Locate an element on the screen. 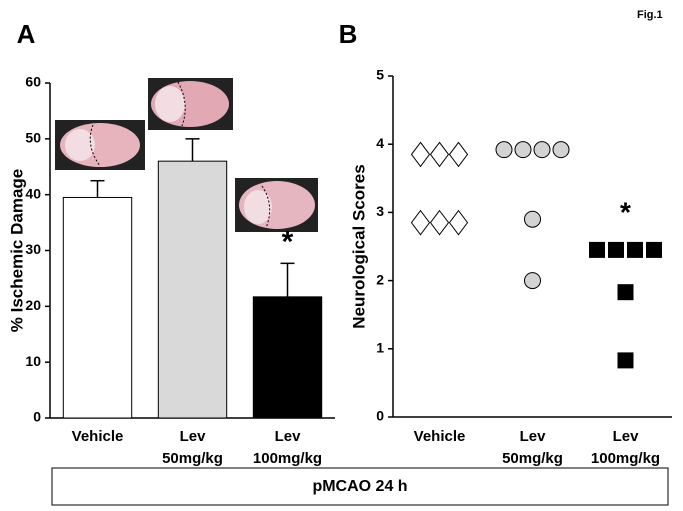 Image resolution: width=683 pixels, height=511 pixels. y-axis-label: % Ischemic Damage is located at coordinates (16, 250).